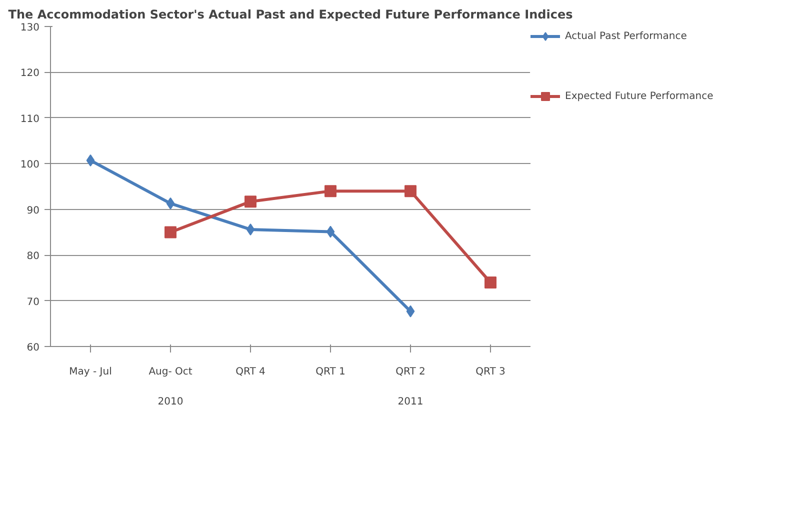 This screenshot has height=507, width=803. I want to click on y-tick-label: 130, so click(30, 28).